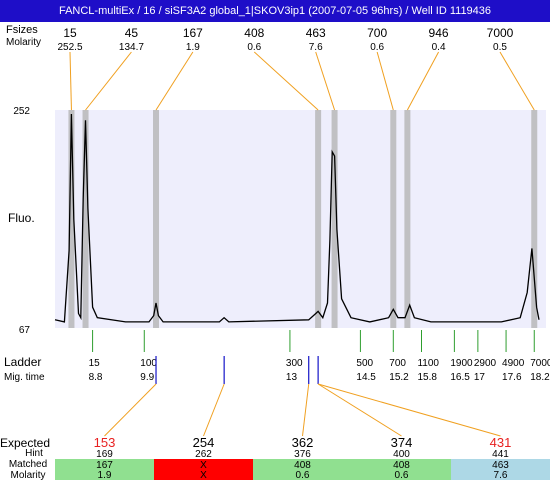 The height and width of the screenshot is (480, 550). Describe the element at coordinates (193, 47) in the screenshot. I see `peak-molarity-label: 1.9` at that location.